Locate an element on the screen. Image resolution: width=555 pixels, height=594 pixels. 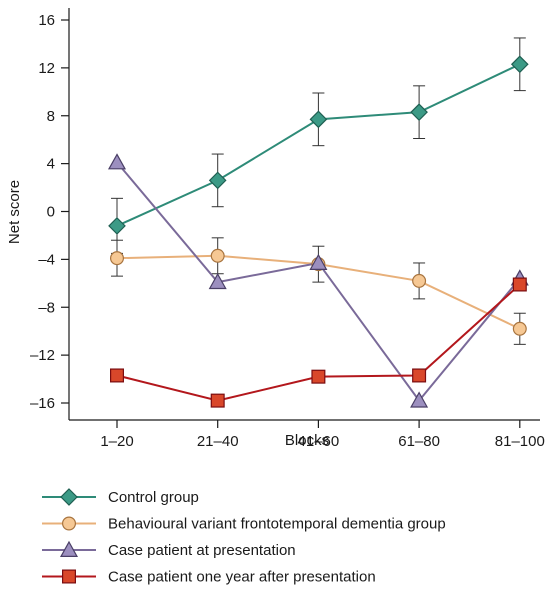
y-tick-label: 12 is located at coordinates (46, 68).